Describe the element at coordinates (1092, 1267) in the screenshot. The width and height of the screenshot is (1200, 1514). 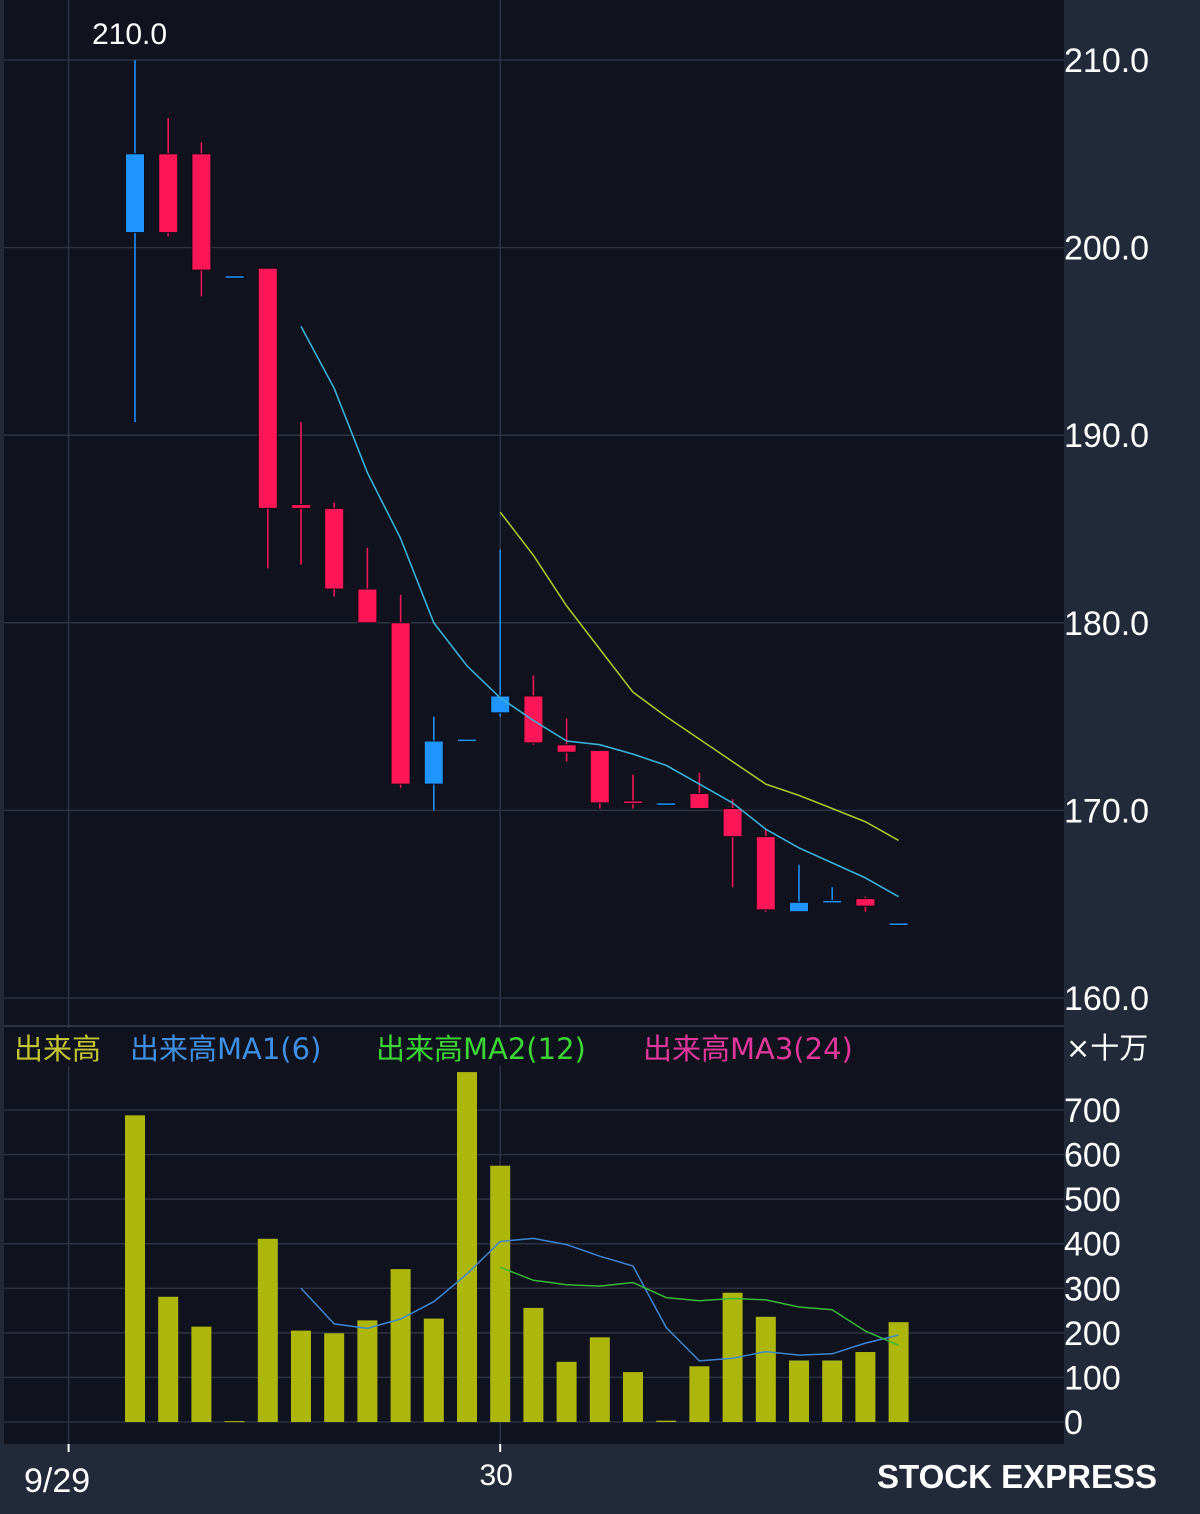
I see `volume-axis: 700 600 500 400 300 200 100 0` at that location.